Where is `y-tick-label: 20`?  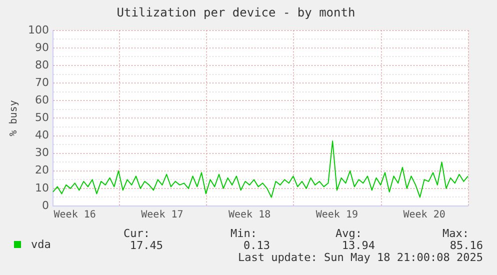
y-tick-label: 20 is located at coordinates (41, 170).